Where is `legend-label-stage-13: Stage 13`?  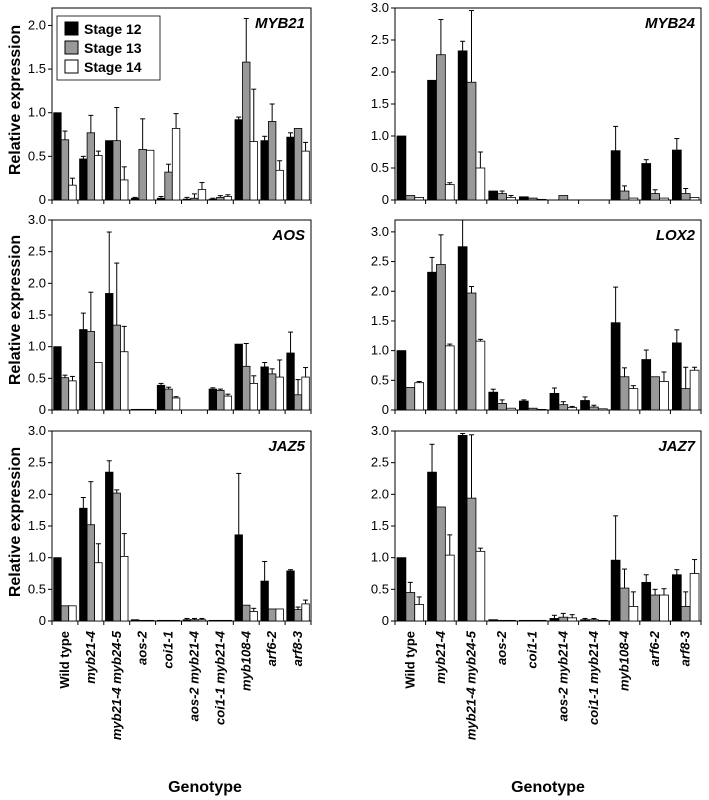 legend-label-stage-13: Stage 13 is located at coordinates (113, 48).